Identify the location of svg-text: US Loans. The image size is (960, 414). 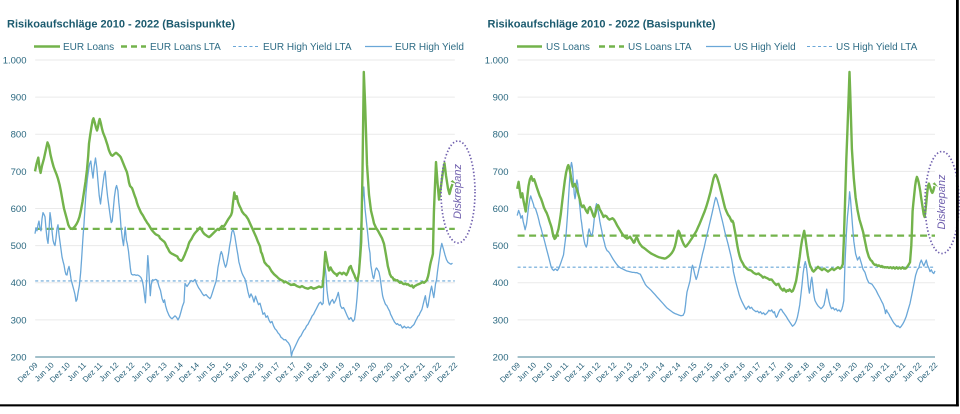
(568, 47).